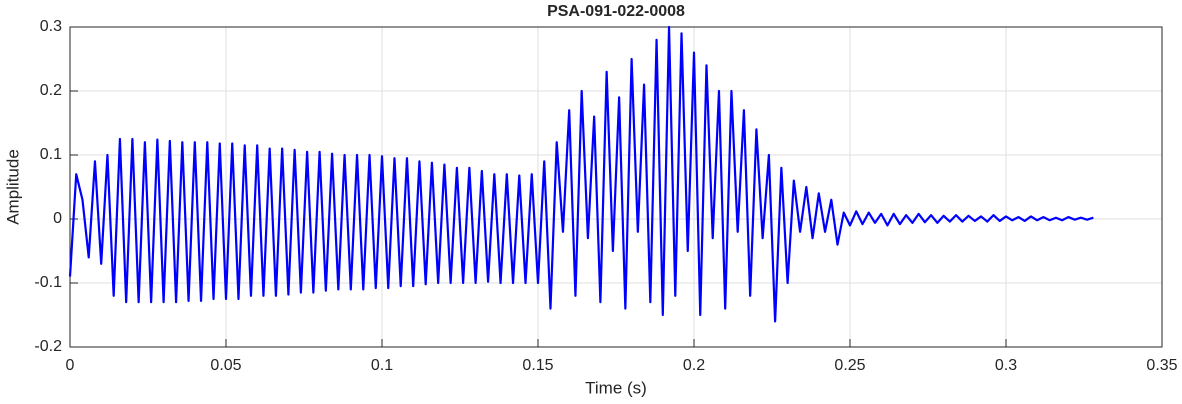  I want to click on y-tick-label: 0.1, so click(51, 154).